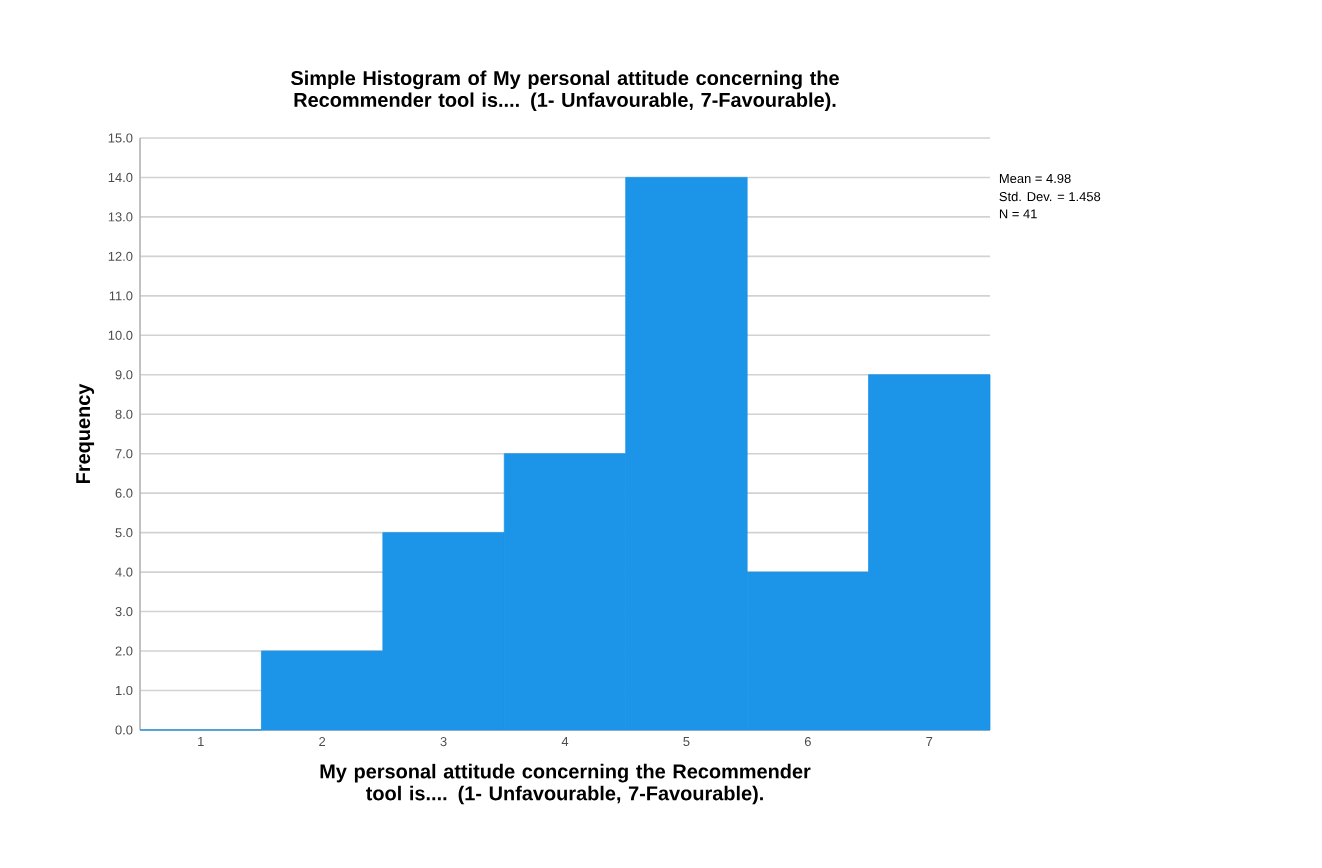 The width and height of the screenshot is (1322, 868). Describe the element at coordinates (85, 433) in the screenshot. I see `y-axis-title: Frequency` at that location.